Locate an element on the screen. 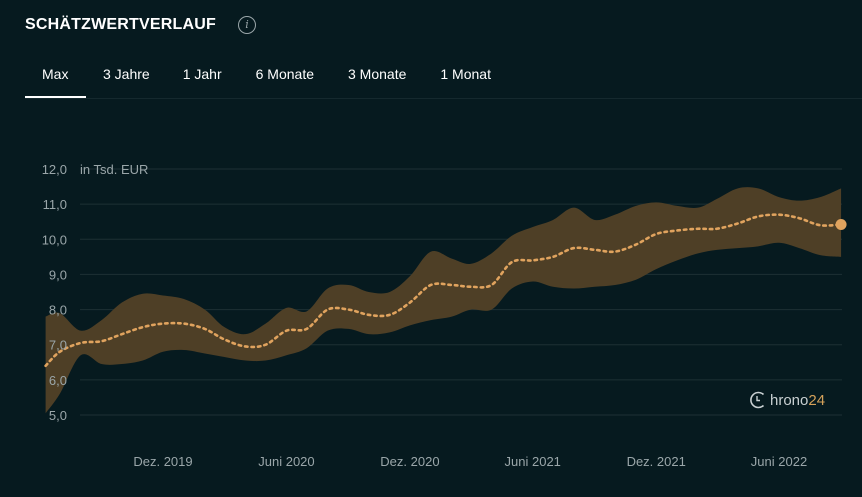 The image size is (862, 497). y-tick-label: 9,0 is located at coordinates (58, 274).